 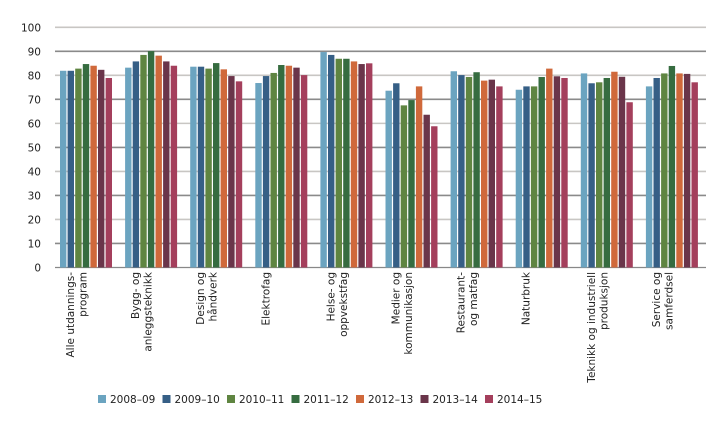 I want to click on y-tick-label: 100, so click(x=31, y=28).